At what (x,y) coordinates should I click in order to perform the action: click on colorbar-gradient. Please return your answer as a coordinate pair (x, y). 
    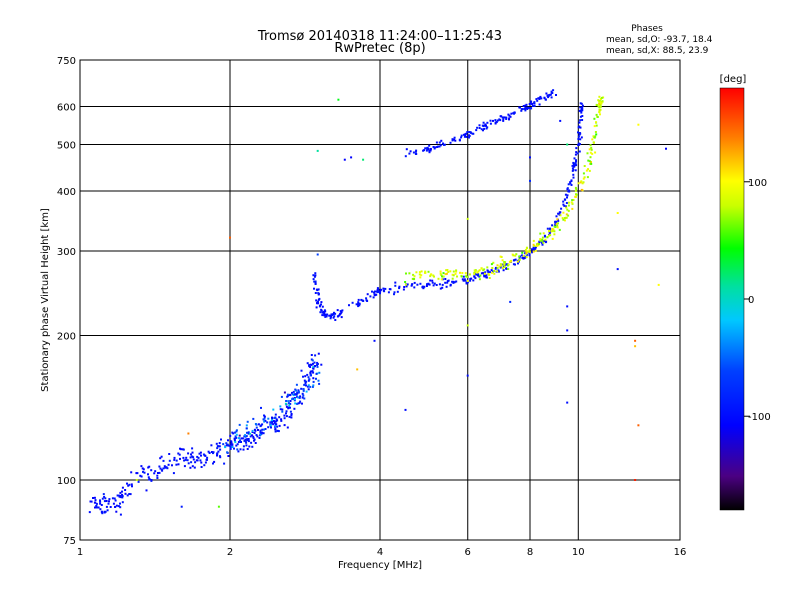
    Looking at the image, I should click on (732, 299).